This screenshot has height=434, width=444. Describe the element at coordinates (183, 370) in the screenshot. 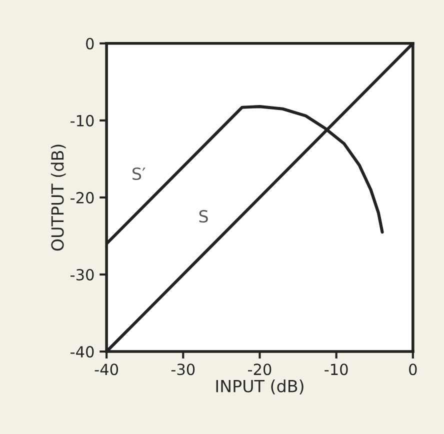

I see `x-tick-label: -30` at that location.